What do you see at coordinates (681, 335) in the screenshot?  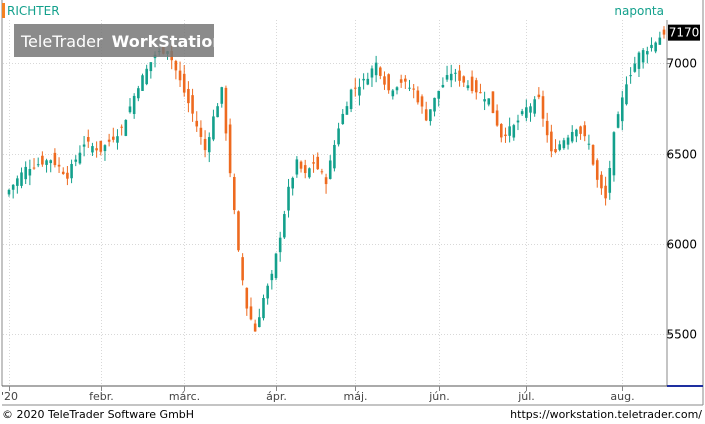 I see `price-tick-label: 5500` at bounding box center [681, 335].